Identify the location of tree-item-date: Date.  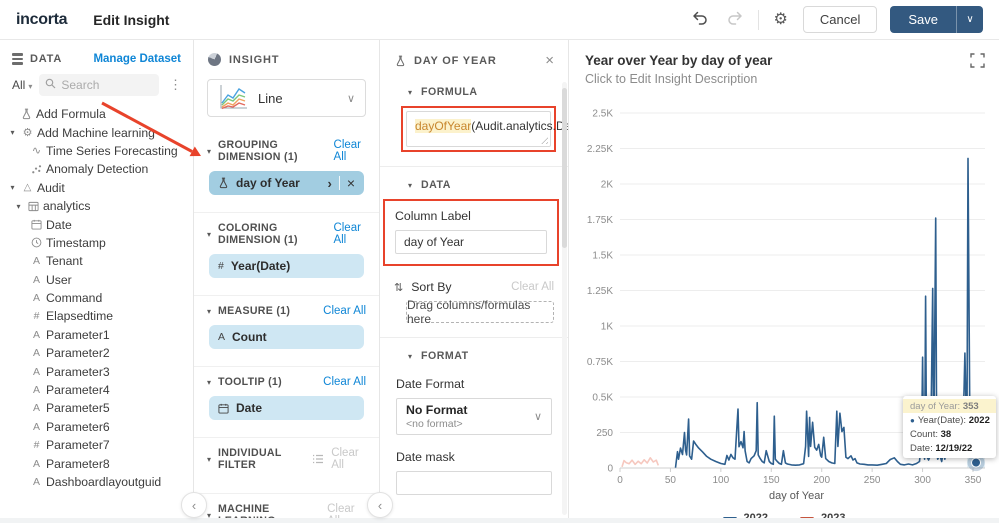
(96, 224).